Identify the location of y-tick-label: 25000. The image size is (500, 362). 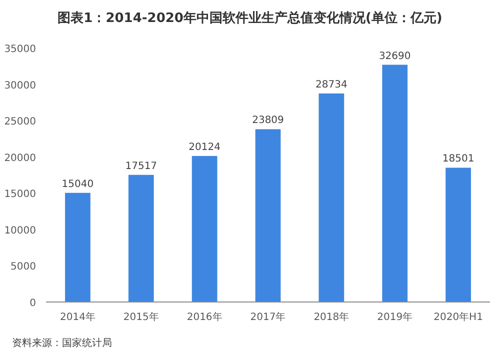
(20, 122).